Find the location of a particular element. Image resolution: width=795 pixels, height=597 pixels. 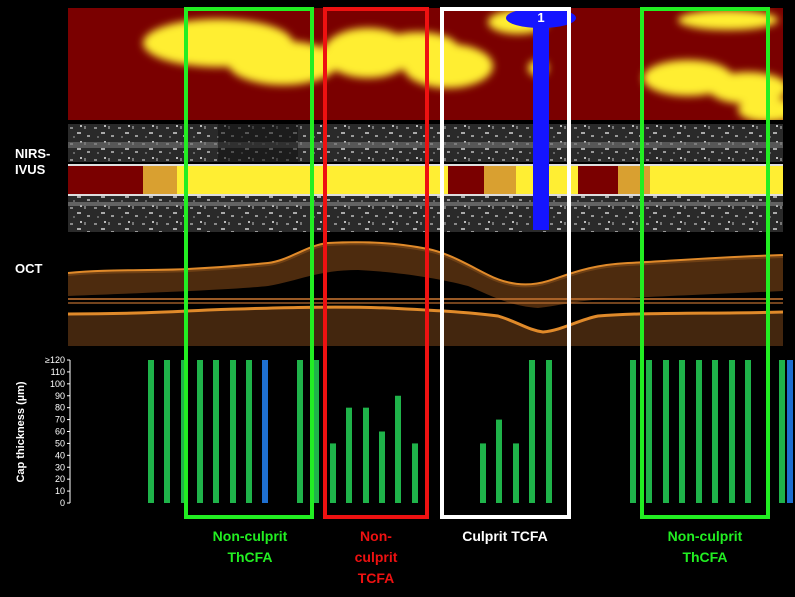

region-label-4-line-2: ThCFA is located at coordinates (705, 557).